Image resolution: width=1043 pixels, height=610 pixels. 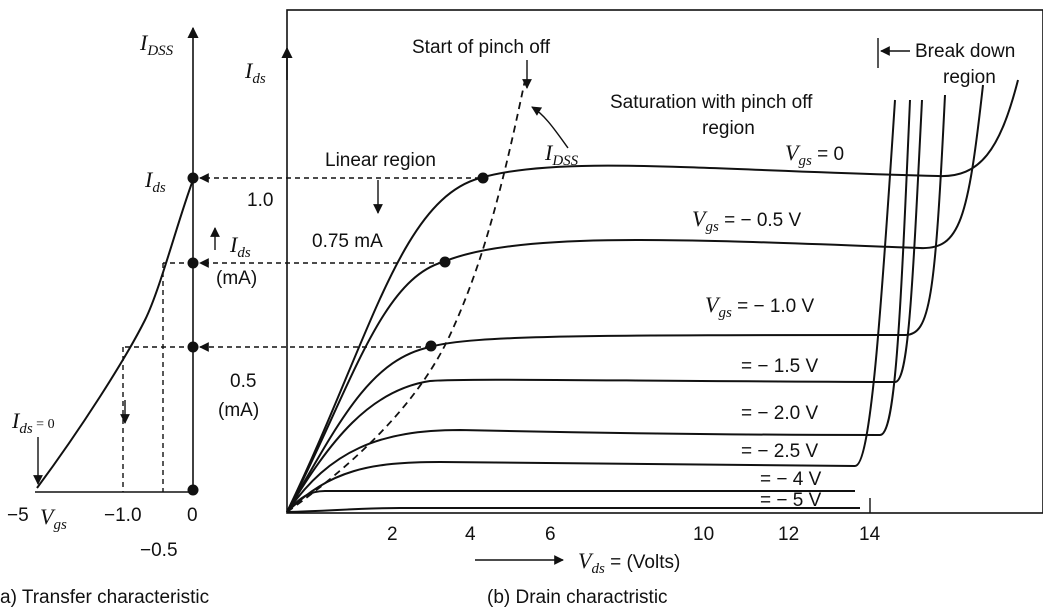 What do you see at coordinates (728, 128) in the screenshot?
I see `saturation-label-line2: region` at bounding box center [728, 128].